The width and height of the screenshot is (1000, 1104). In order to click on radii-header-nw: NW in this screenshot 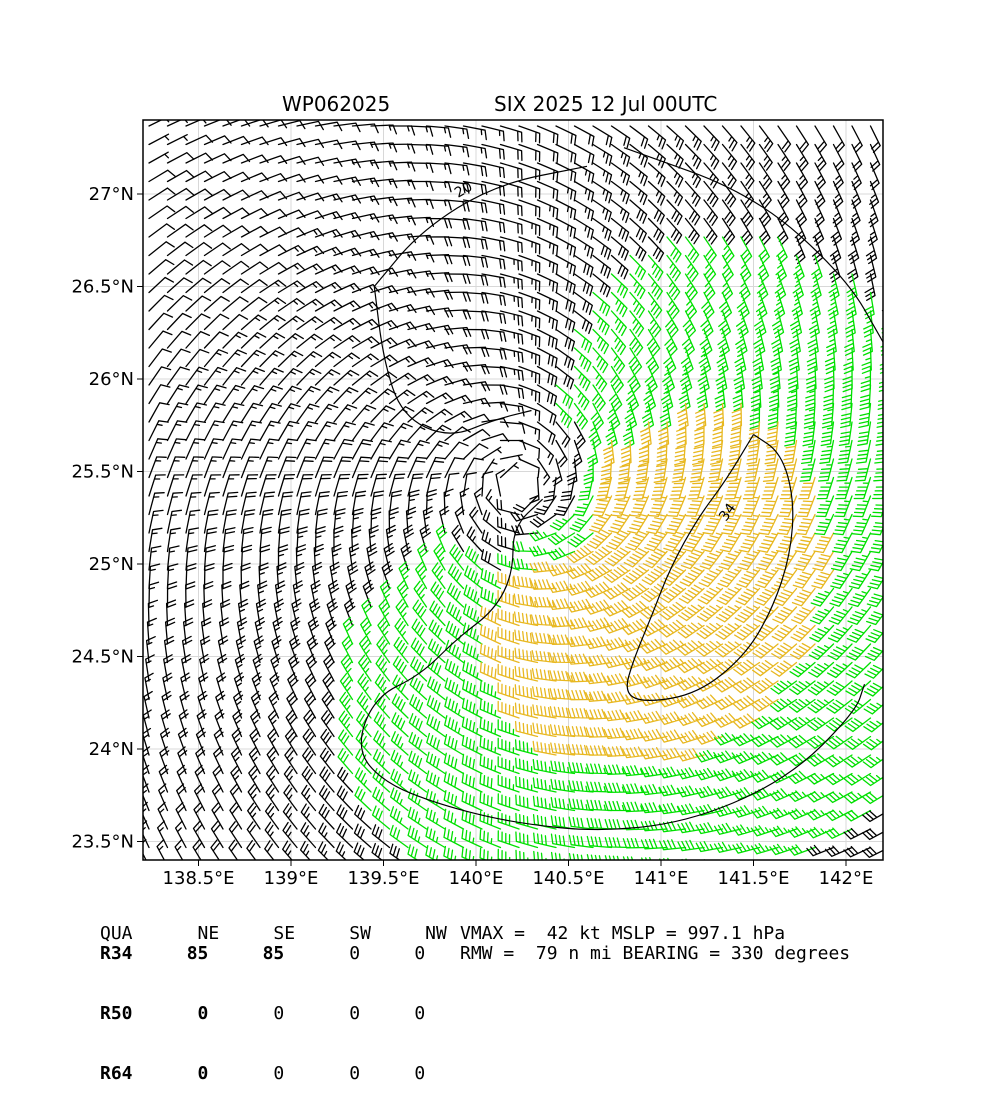, I will do `click(436, 933)`.